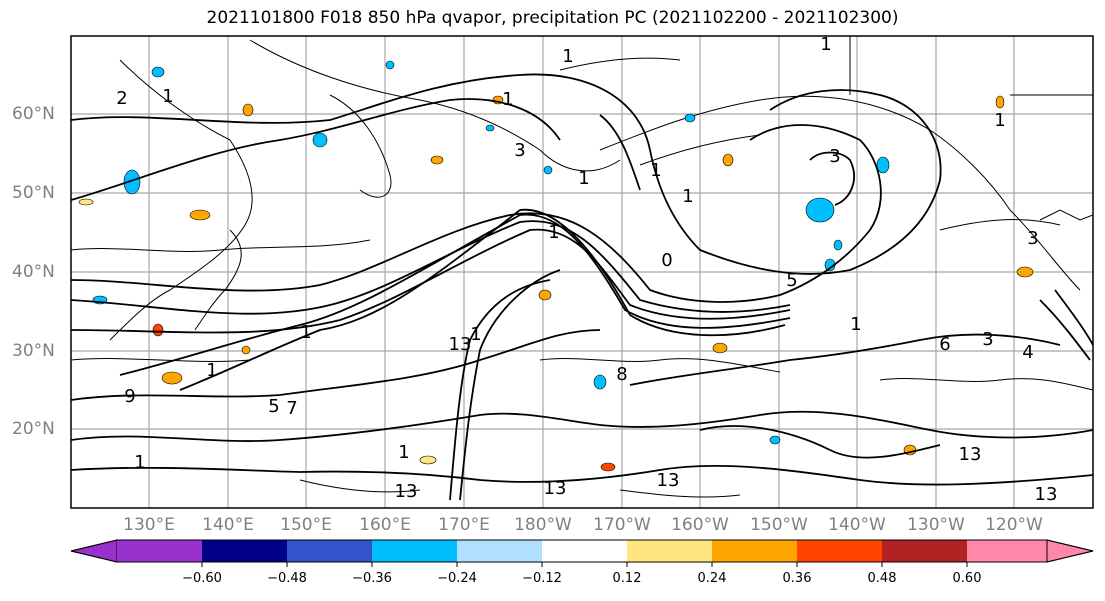 The image size is (1105, 601). What do you see at coordinates (967, 578) in the screenshot?
I see `colorbar-label: 0.60` at bounding box center [967, 578].